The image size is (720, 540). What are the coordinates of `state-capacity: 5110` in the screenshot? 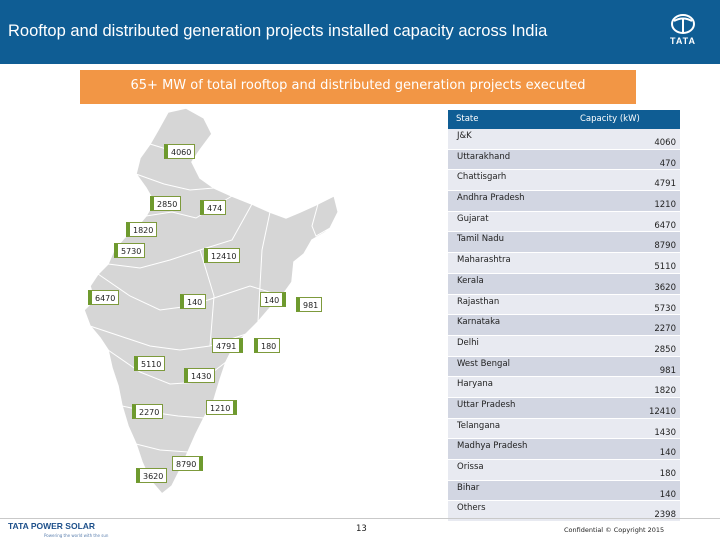 It's located at (665, 267).